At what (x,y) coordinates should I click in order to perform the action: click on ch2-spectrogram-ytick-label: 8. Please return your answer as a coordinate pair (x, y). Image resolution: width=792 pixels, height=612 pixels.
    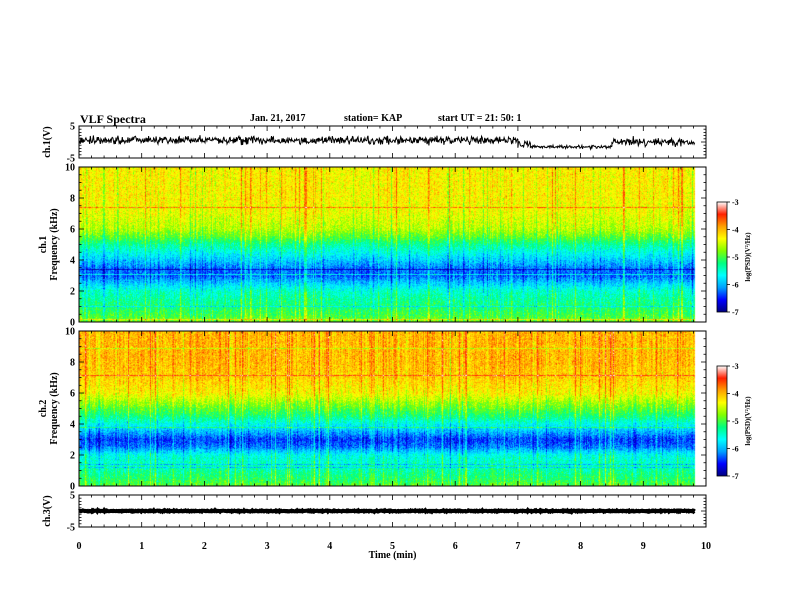
    Looking at the image, I should click on (72, 363).